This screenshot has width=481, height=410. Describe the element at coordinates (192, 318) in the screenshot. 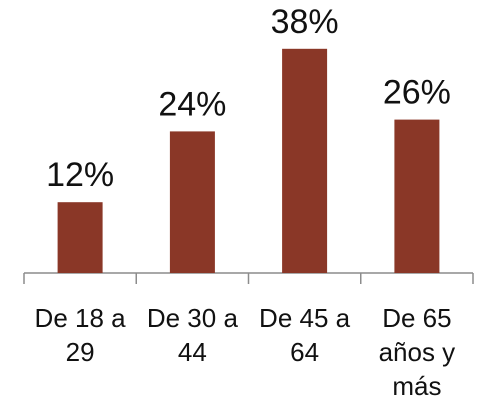

I see `category-label-line: De 30 a` at that location.